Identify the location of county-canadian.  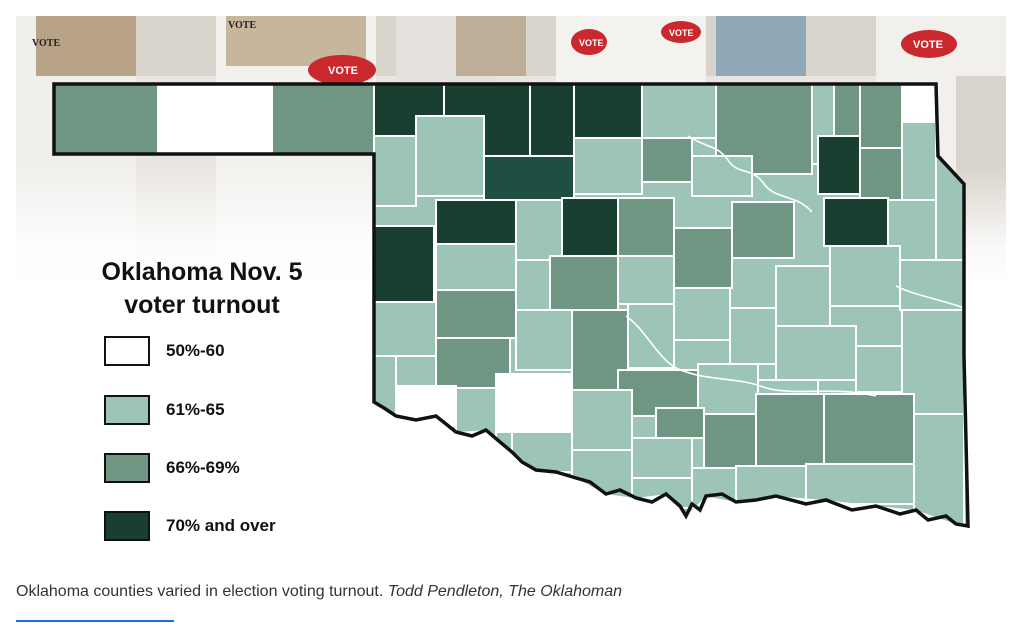
(533, 285).